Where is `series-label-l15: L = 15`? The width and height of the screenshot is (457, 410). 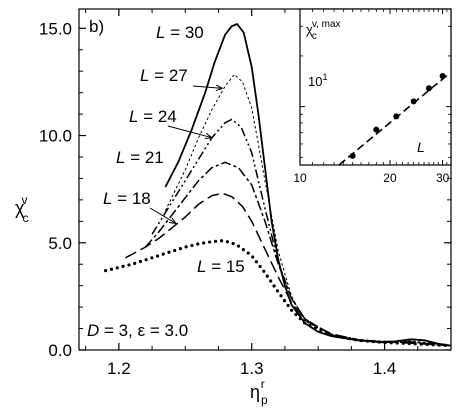
series-label-l15: L = 15 is located at coordinates (221, 266).